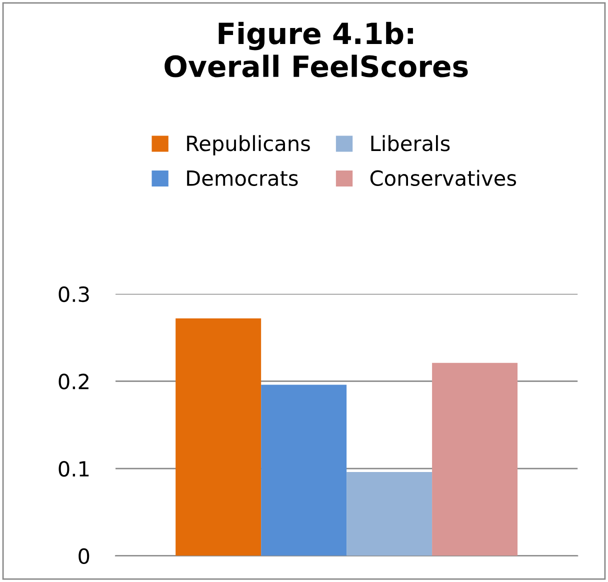 This screenshot has width=608, height=582. Describe the element at coordinates (410, 143) in the screenshot. I see `legend-label: Liberals` at that location.